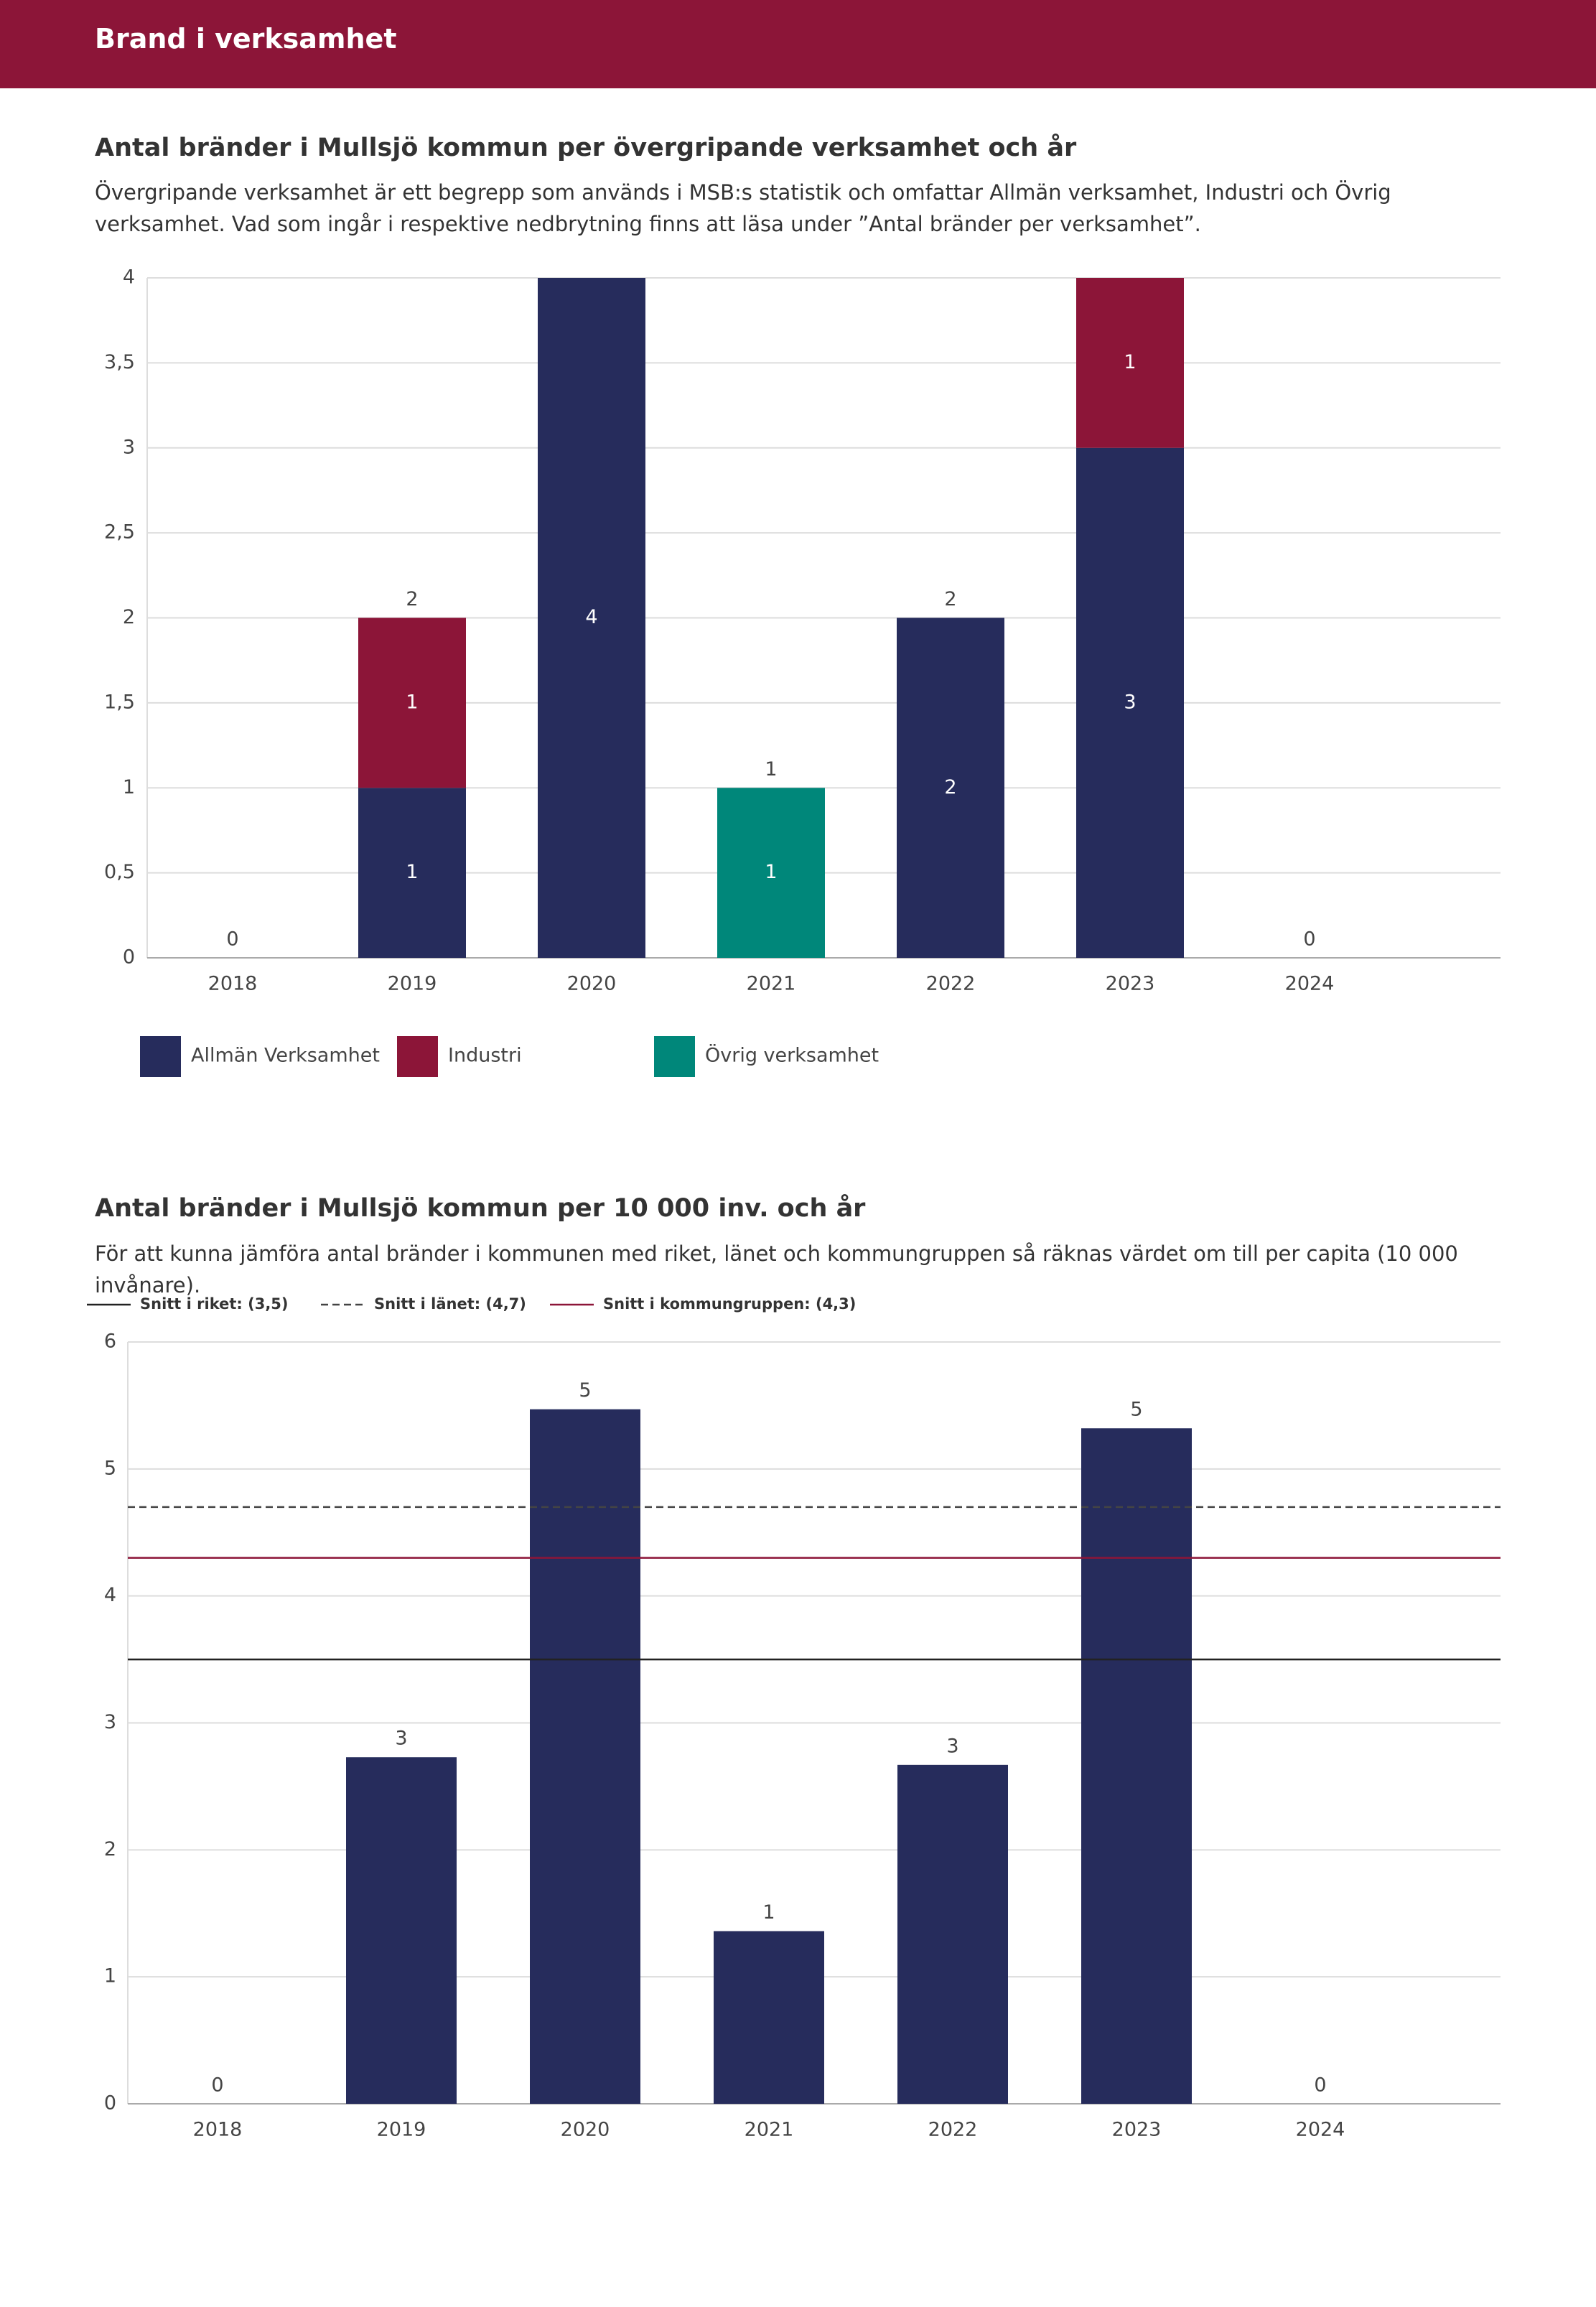  Describe the element at coordinates (771, 769) in the screenshot. I see `total-label: 1` at that location.